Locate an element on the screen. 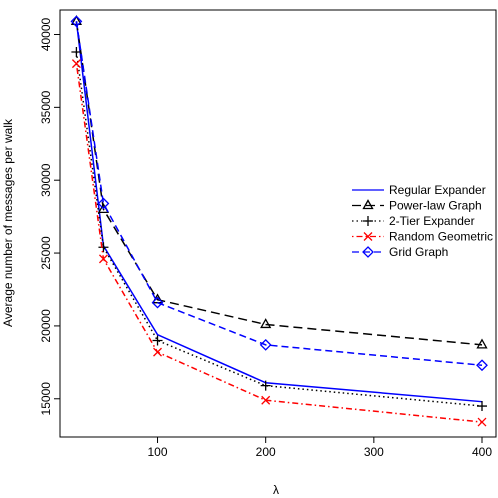  y-tick-label: 20000 is located at coordinates (46, 326).